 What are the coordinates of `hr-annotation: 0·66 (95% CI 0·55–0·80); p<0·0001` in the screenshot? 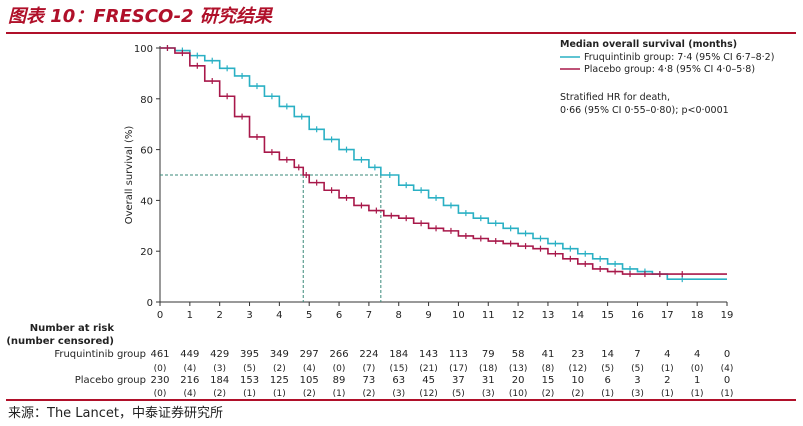 It's located at (644, 110).